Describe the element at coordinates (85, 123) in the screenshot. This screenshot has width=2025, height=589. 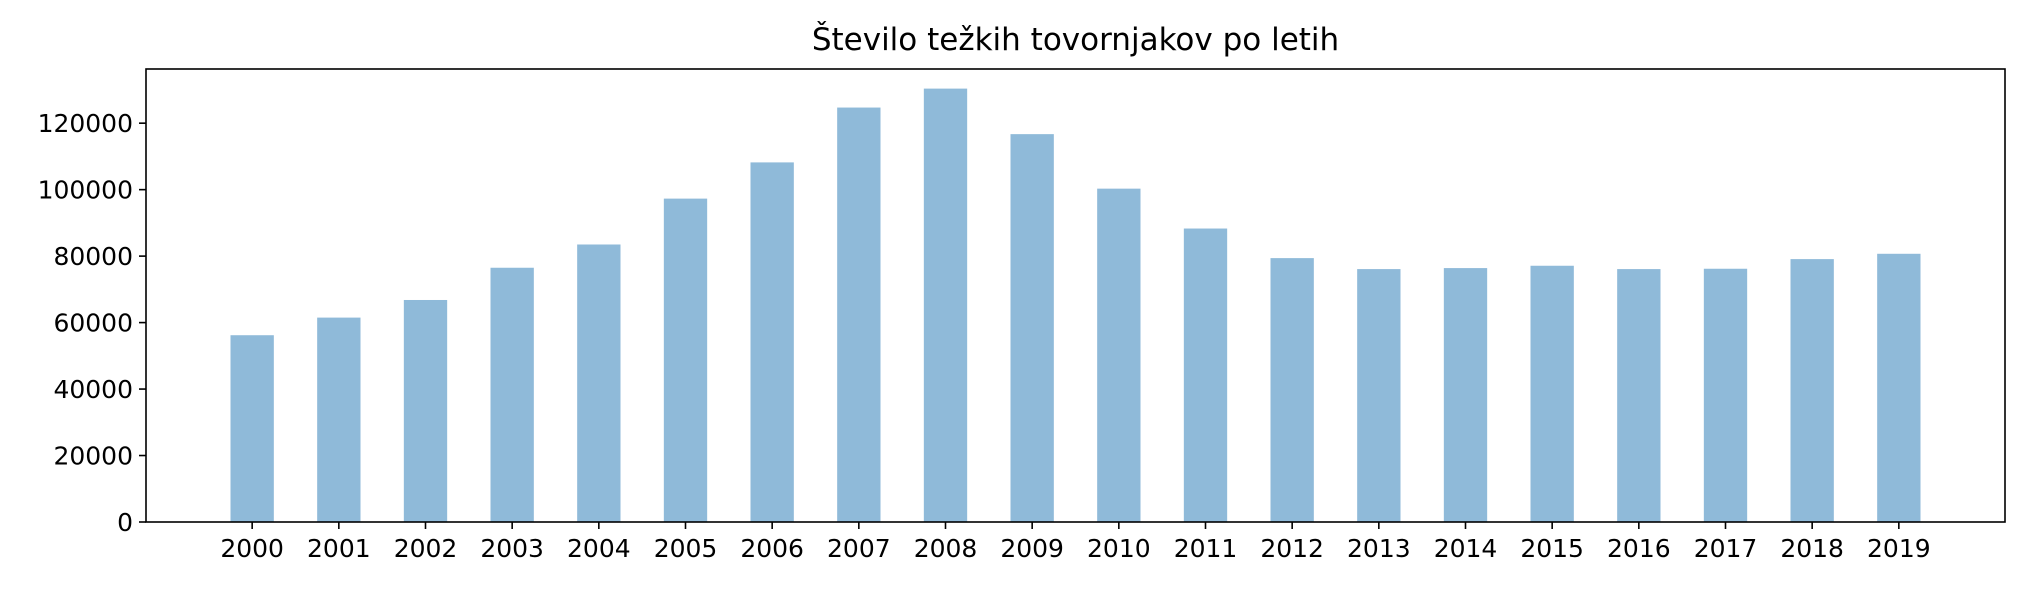
I see `y-tick-label-120000: 120000` at that location.